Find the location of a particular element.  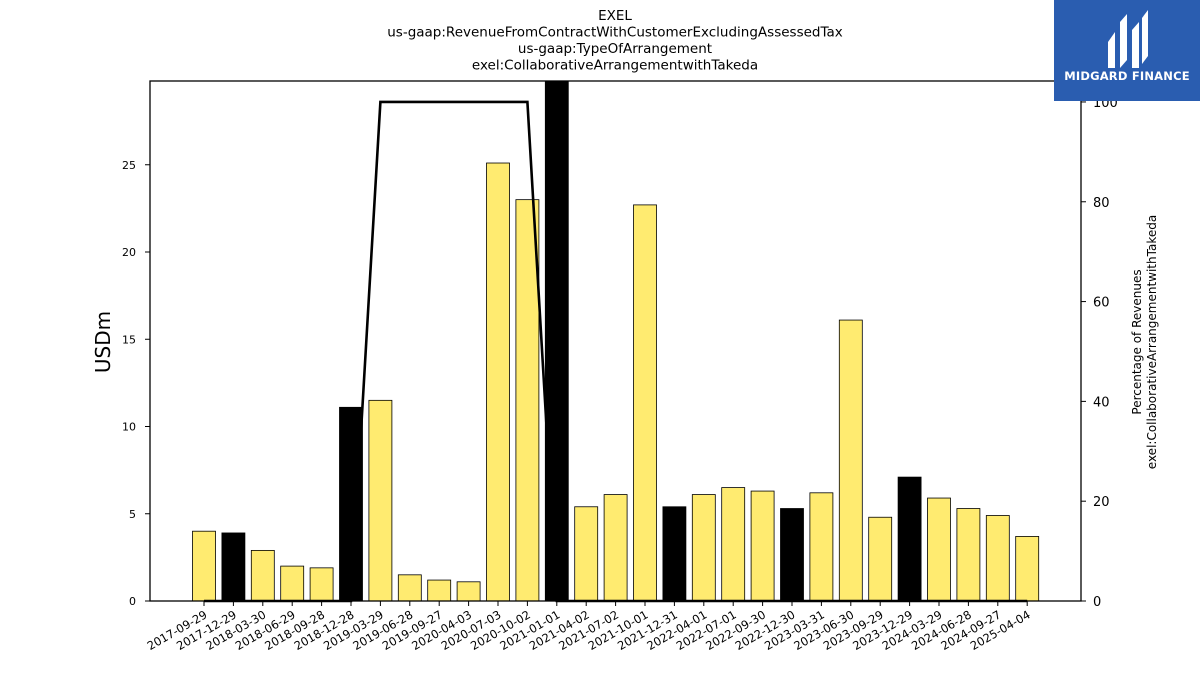

y-axis-label: USDm is located at coordinates (103, 342).